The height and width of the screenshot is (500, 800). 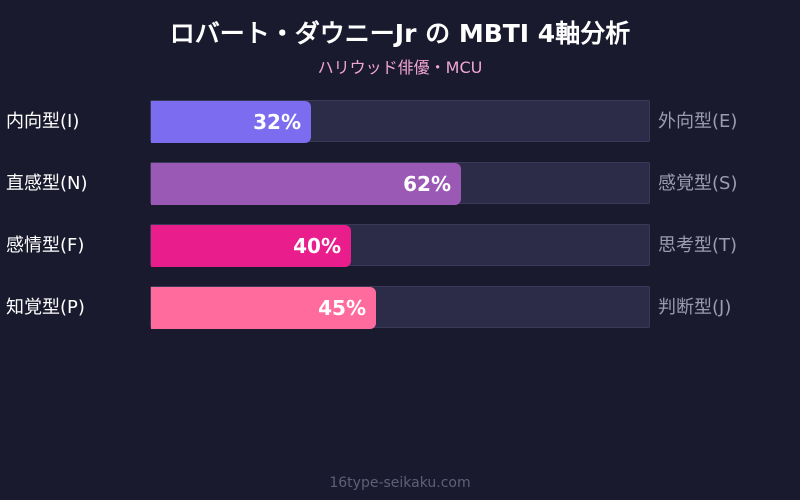 What do you see at coordinates (306, 184) in the screenshot?
I see `bar: 62%` at bounding box center [306, 184].